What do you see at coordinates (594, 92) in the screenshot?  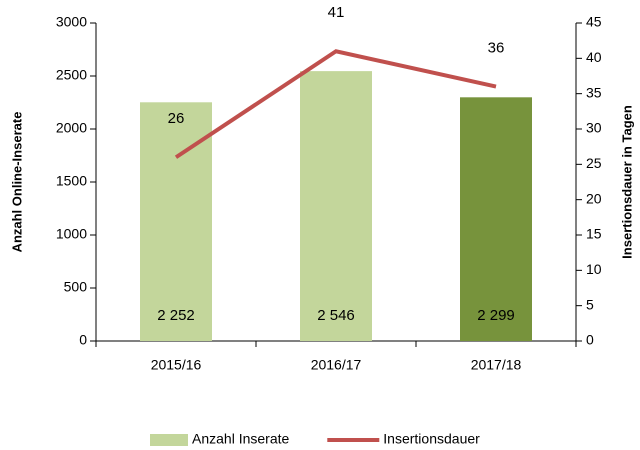 I see `y2-tick-label: 35` at bounding box center [594, 92].